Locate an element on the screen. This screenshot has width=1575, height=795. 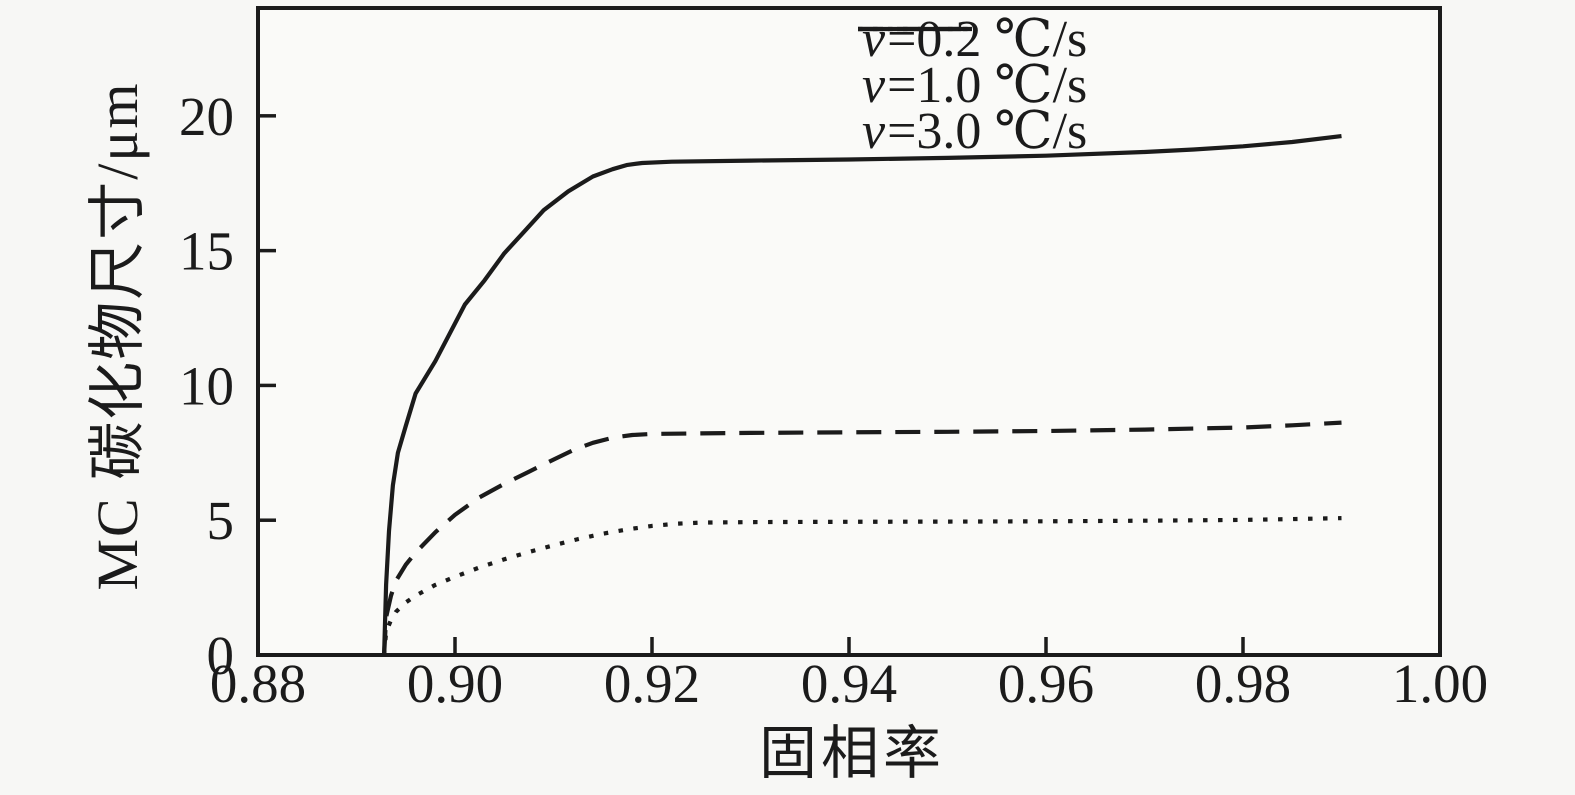
x-tick-label: 1.00 is located at coordinates (1440, 683).